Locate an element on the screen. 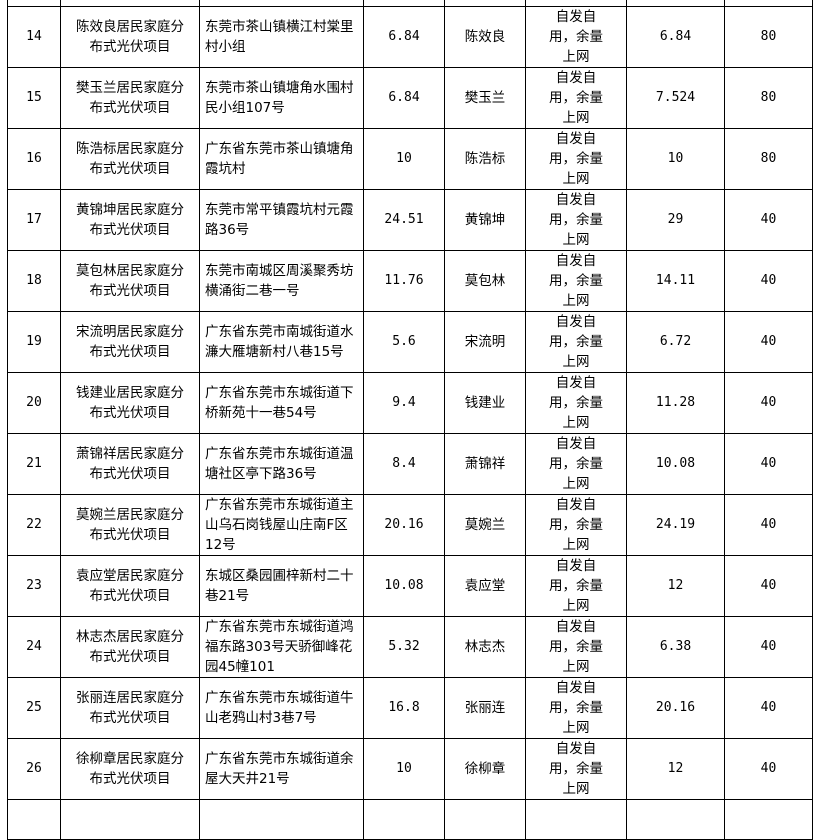  row-number-cell: 20 is located at coordinates (34, 403).